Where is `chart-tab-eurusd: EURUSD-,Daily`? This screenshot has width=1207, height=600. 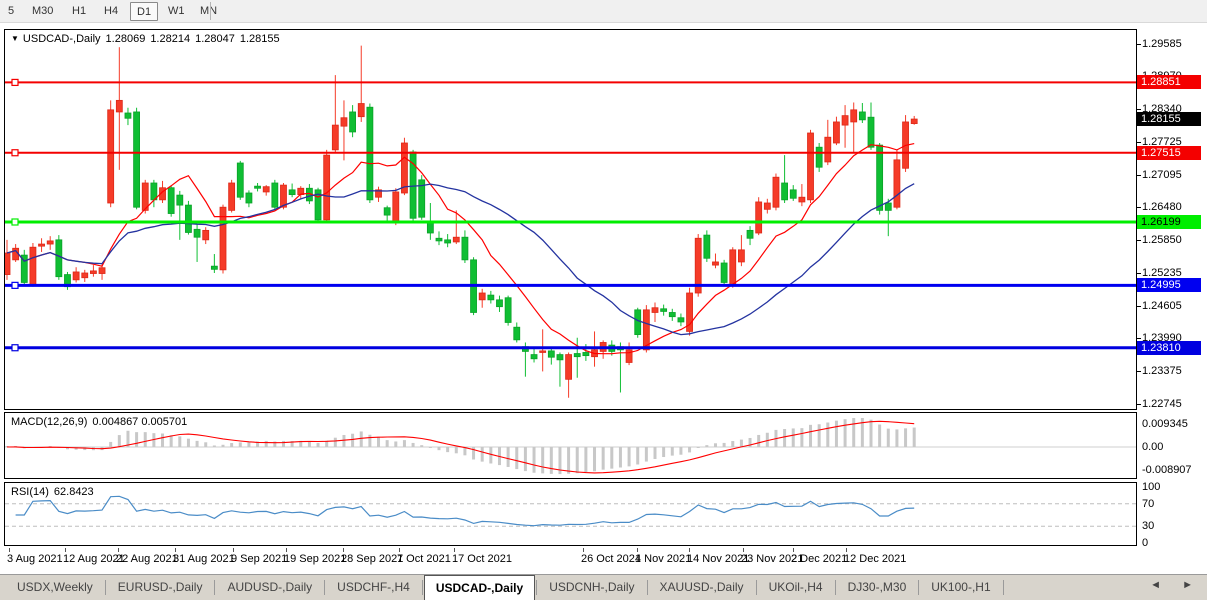 chart-tab-eurusd: EURUSD-,Daily is located at coordinates (160, 587).